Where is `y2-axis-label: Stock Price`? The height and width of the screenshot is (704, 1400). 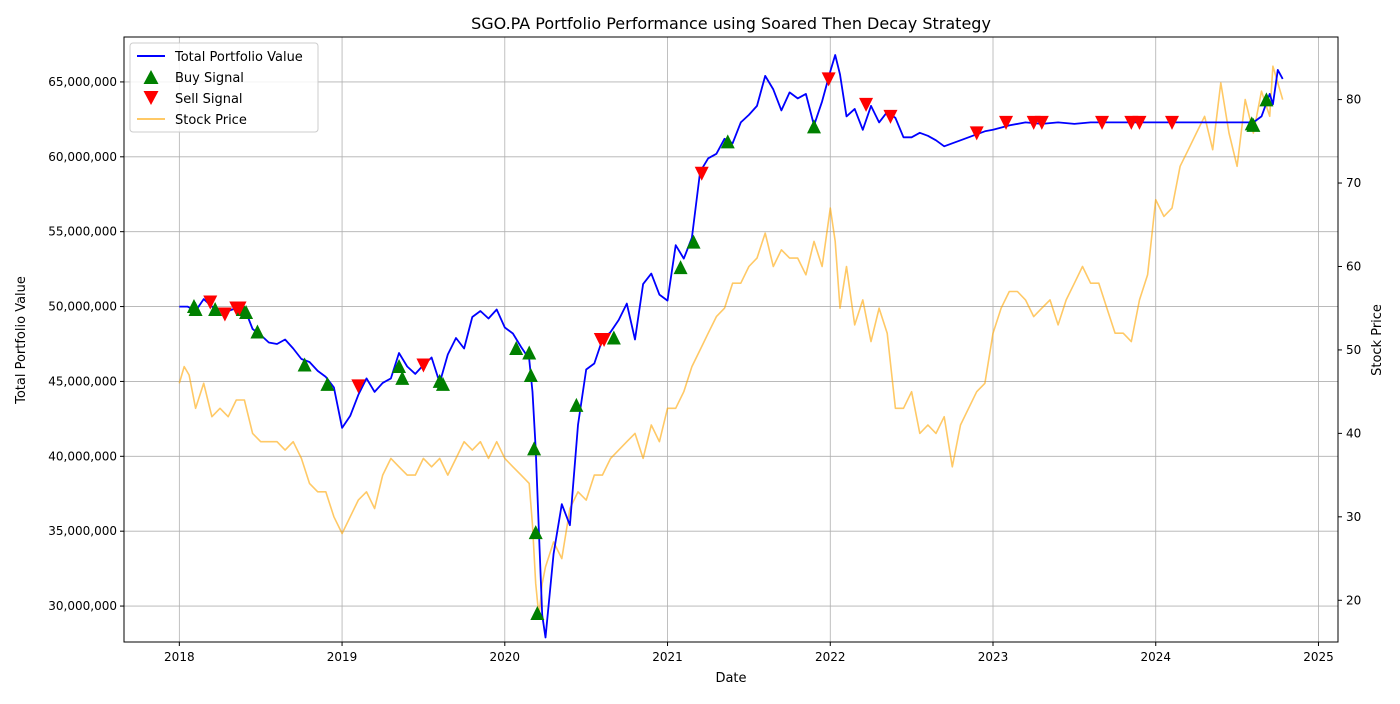
y2-axis-label: Stock Price is located at coordinates (1377, 340).